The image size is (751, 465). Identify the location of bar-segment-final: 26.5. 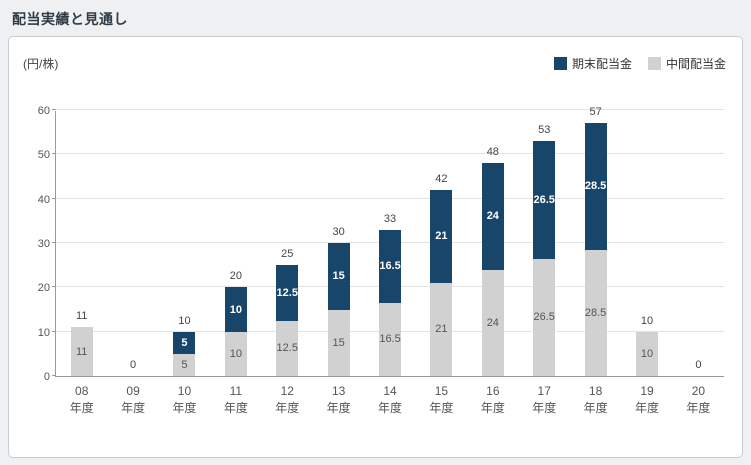
(544, 200).